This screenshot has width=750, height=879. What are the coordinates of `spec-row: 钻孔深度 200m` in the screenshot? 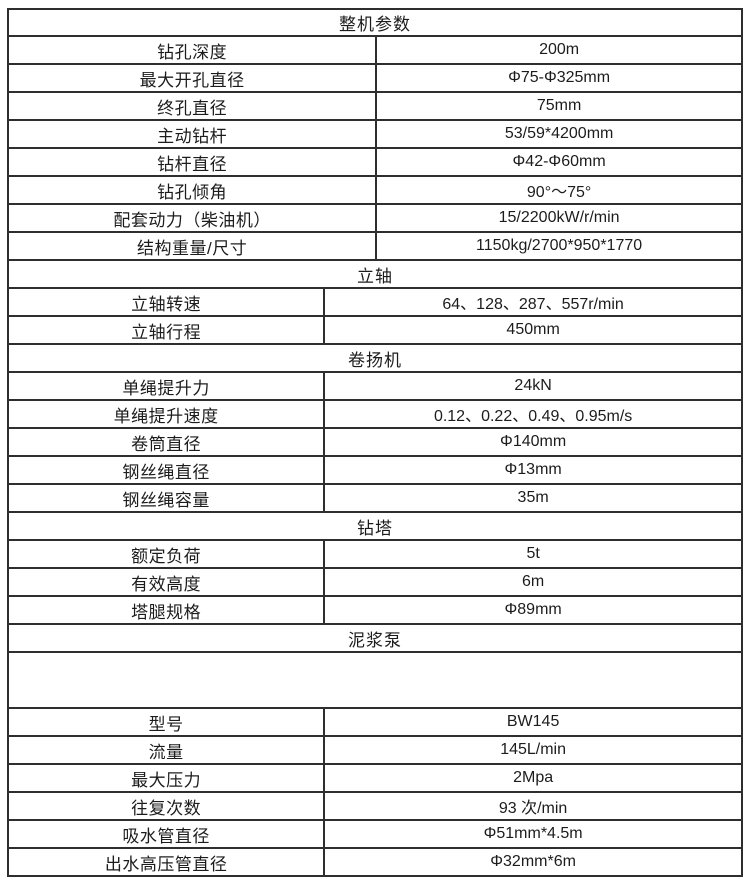 It's located at (375, 49).